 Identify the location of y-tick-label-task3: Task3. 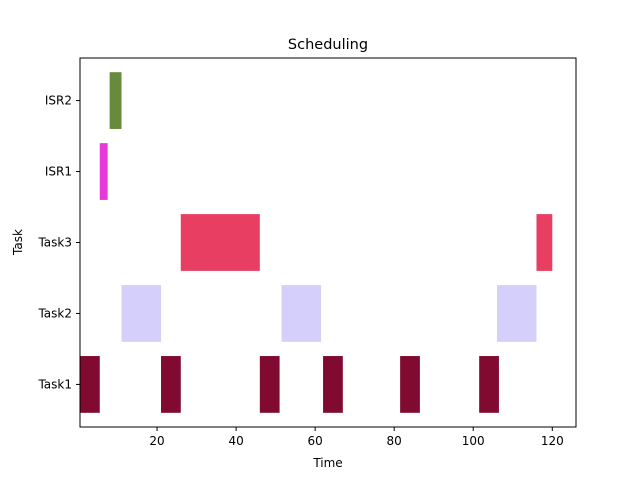
(54, 243).